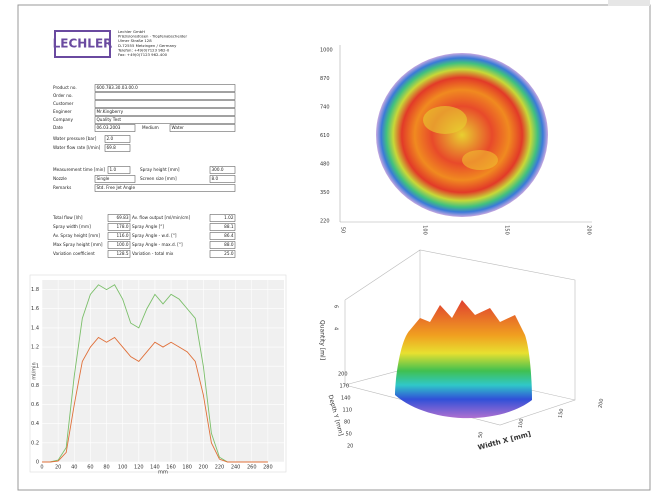  What do you see at coordinates (135, 40) in the screenshot?
I see `address-line: Ulmer Straße 128` at bounding box center [135, 40].